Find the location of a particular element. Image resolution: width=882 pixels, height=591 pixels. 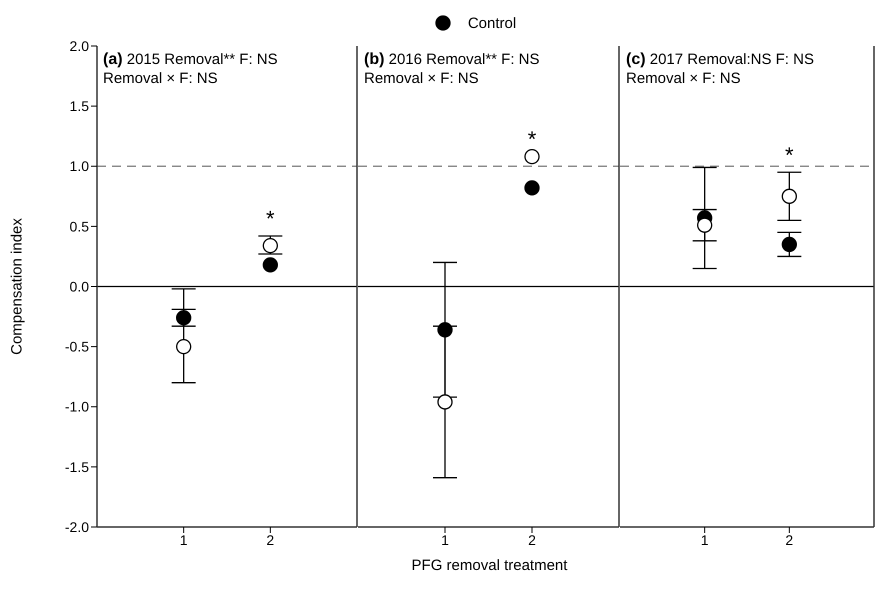

chart-title: (a) 2015 Removal** F: NS is located at coordinates (190, 59).